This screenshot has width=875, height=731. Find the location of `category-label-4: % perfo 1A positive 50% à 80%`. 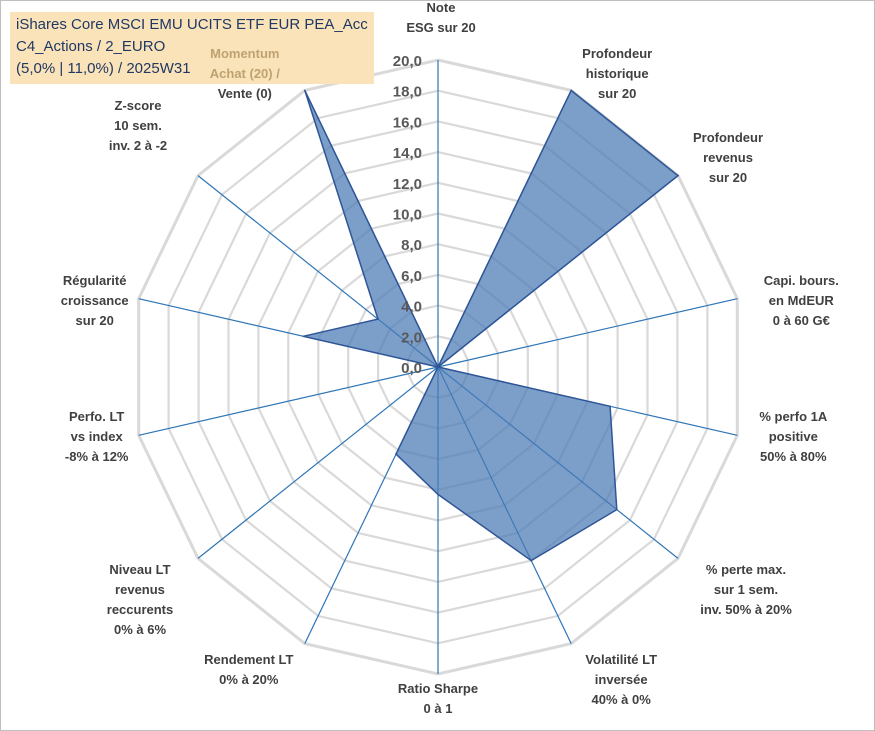

category-label-4: % perfo 1A positive 50% à 80% is located at coordinates (793, 437).